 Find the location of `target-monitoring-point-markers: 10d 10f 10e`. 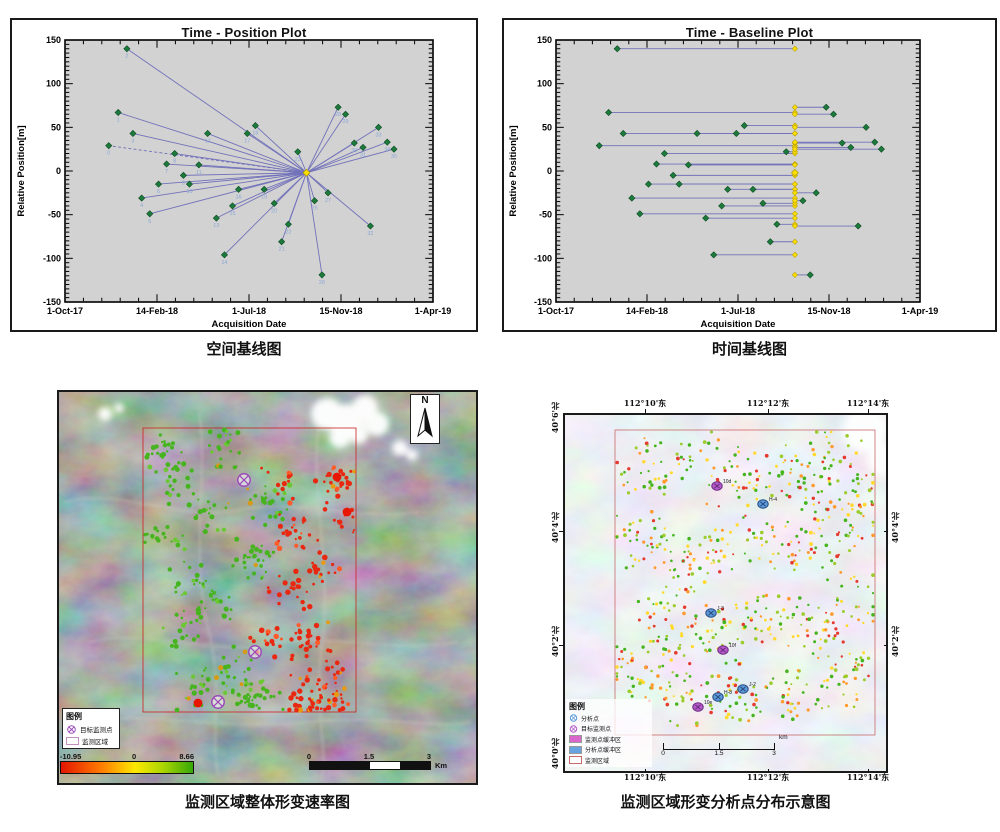

target-monitoring-point-markers: 10d 10f 10e is located at coordinates (714, 595).